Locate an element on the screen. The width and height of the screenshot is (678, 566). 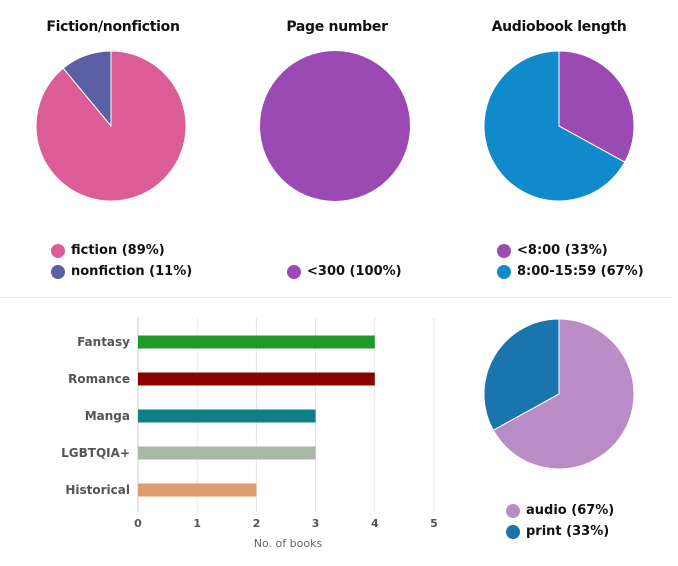
bar-fantasy is located at coordinates (256, 342).